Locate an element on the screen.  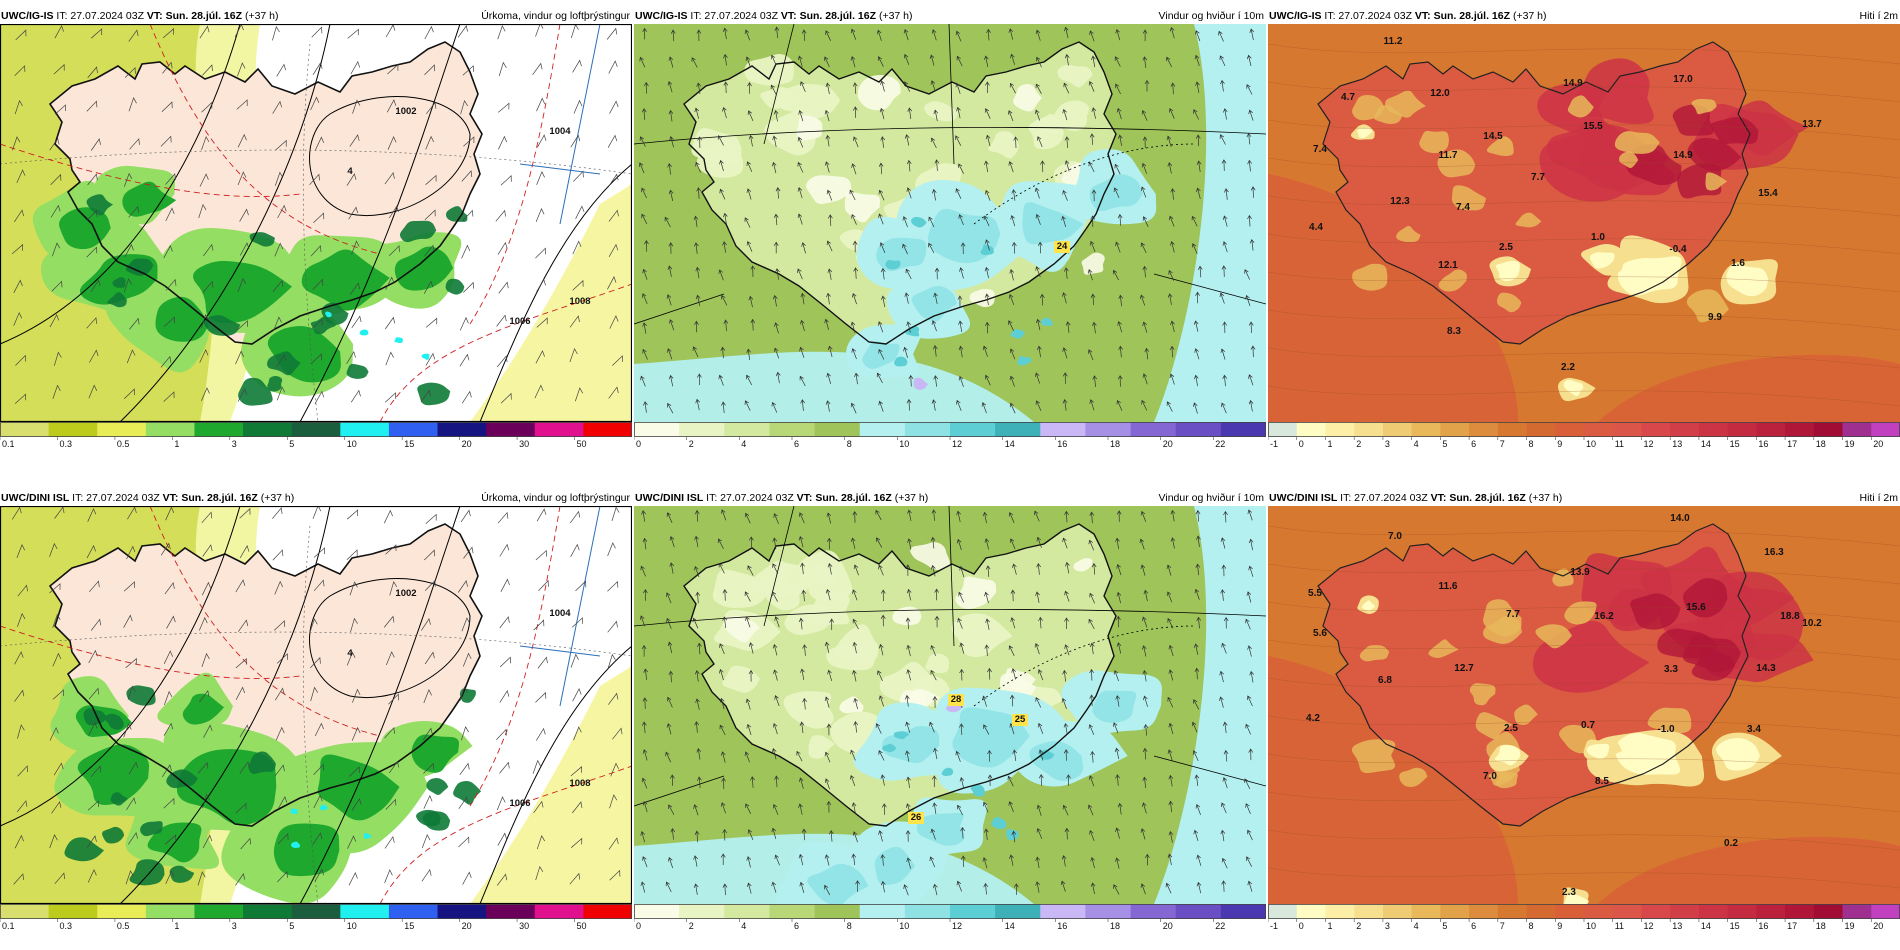
map-value-label: 1002 is located at coordinates (405, 111).